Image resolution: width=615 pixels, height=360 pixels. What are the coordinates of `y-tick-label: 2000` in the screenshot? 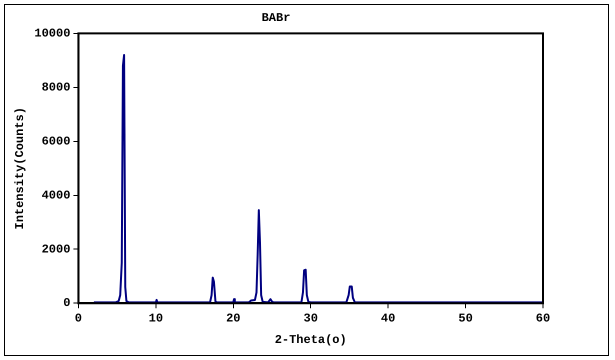 It's located at (56, 249).